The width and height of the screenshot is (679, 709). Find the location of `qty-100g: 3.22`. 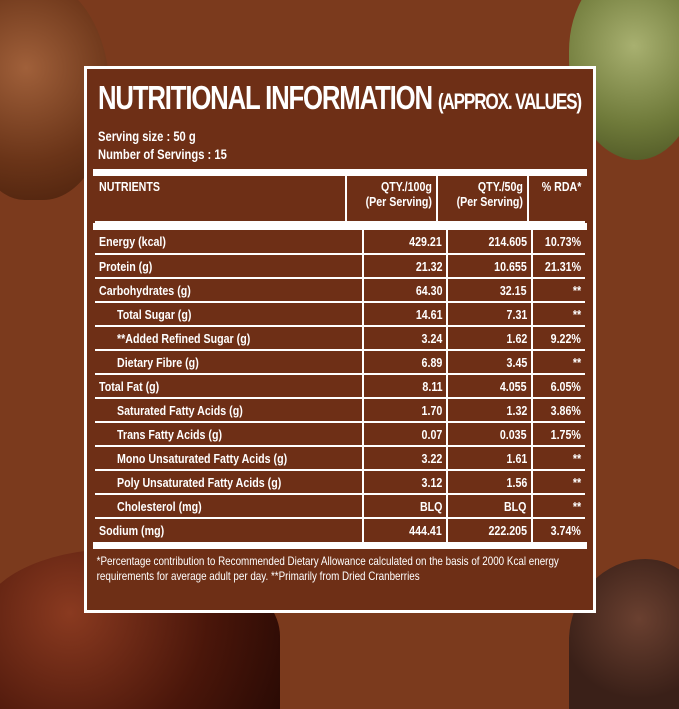

qty-100g: 3.22 is located at coordinates (432, 458).